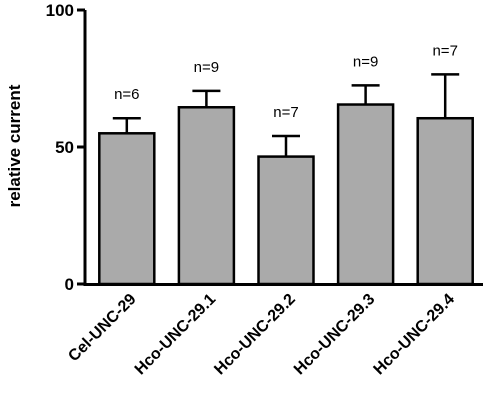  I want to click on x-tick-label: Hco-UNC-29.2, so click(255, 335).